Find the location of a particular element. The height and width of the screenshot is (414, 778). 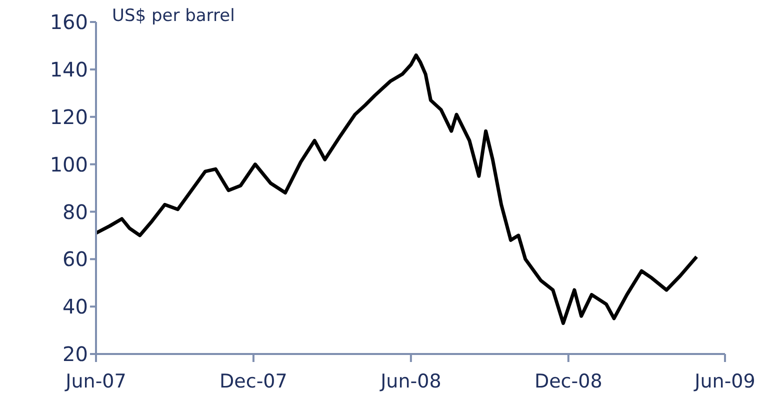

x-tick-label: Jun-07 is located at coordinates (95, 381).